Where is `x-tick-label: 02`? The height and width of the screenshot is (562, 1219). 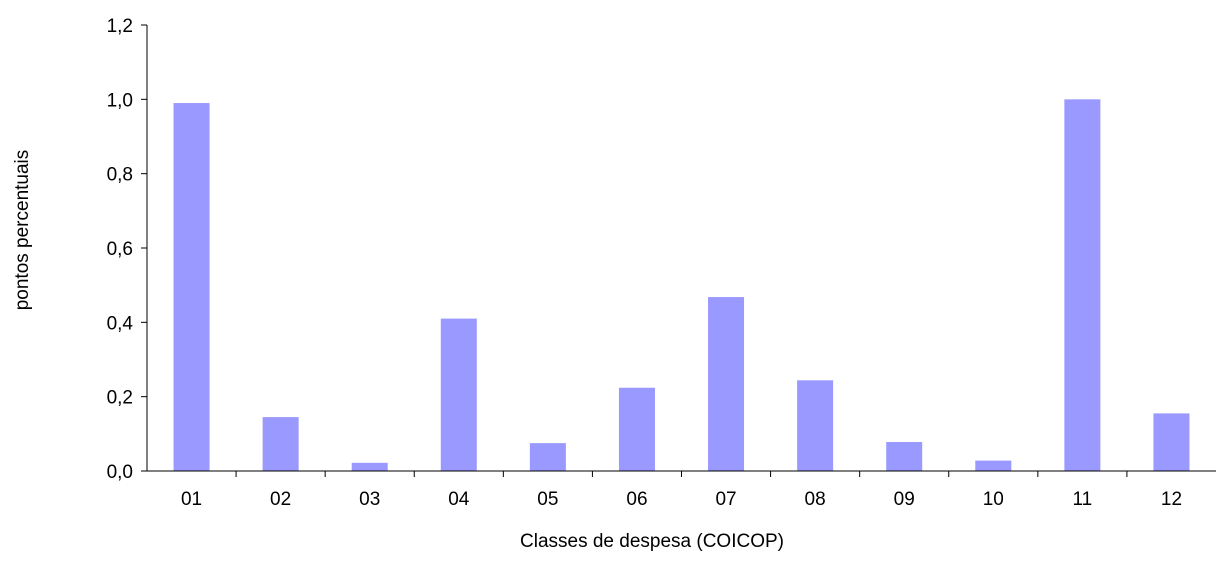 x-tick-label: 02 is located at coordinates (280, 499).